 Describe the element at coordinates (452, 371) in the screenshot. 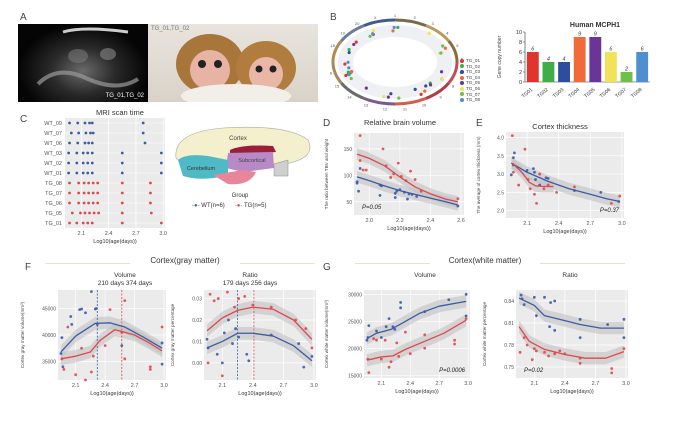

I see `p-value-annotation: P=0.0006` at that location.